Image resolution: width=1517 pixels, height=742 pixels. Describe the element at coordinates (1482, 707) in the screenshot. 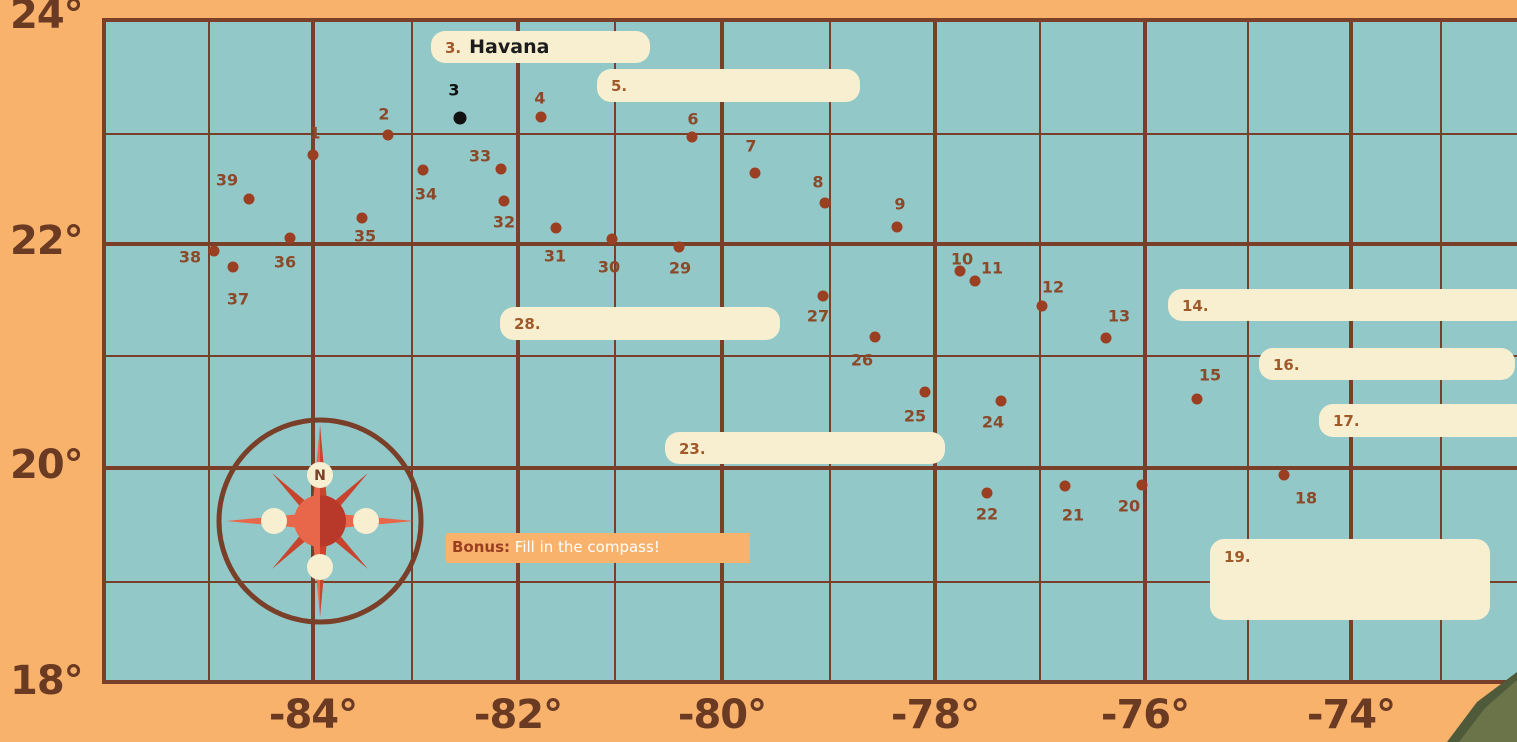

I see `corner-landmass-icon` at that location.